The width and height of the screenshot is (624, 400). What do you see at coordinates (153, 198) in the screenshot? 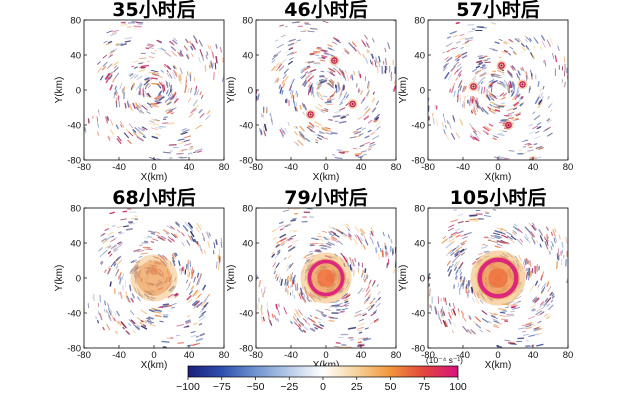
I see `panel-title: 68小时后` at bounding box center [153, 198].